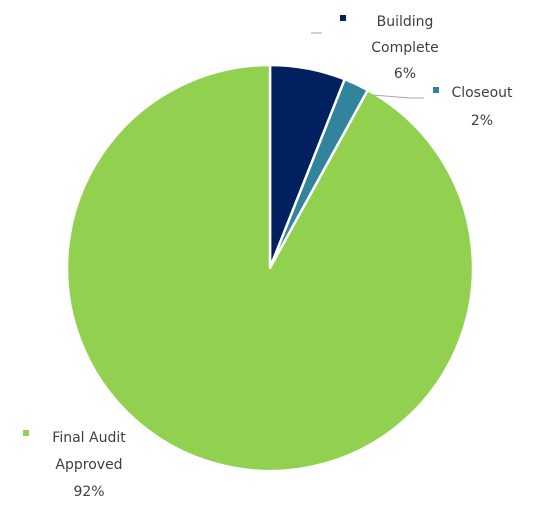  What do you see at coordinates (482, 93) in the screenshot?
I see `data-label-closeout: Closeout` at bounding box center [482, 93].